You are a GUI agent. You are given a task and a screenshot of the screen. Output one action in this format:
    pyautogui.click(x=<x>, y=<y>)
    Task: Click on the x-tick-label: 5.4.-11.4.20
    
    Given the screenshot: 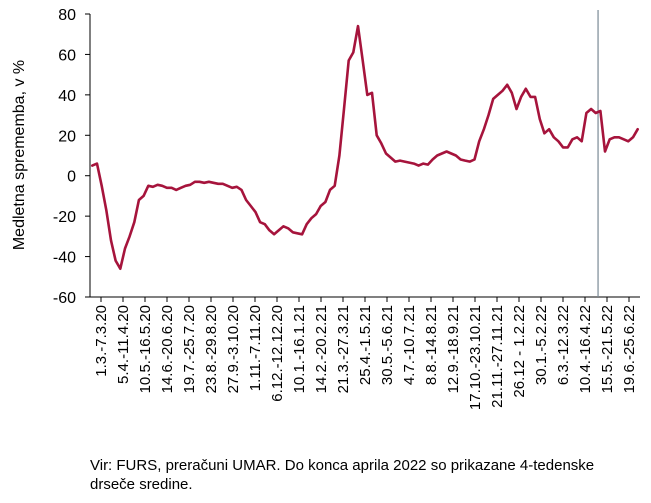 What is the action you would take?
    pyautogui.click(x=123, y=344)
    